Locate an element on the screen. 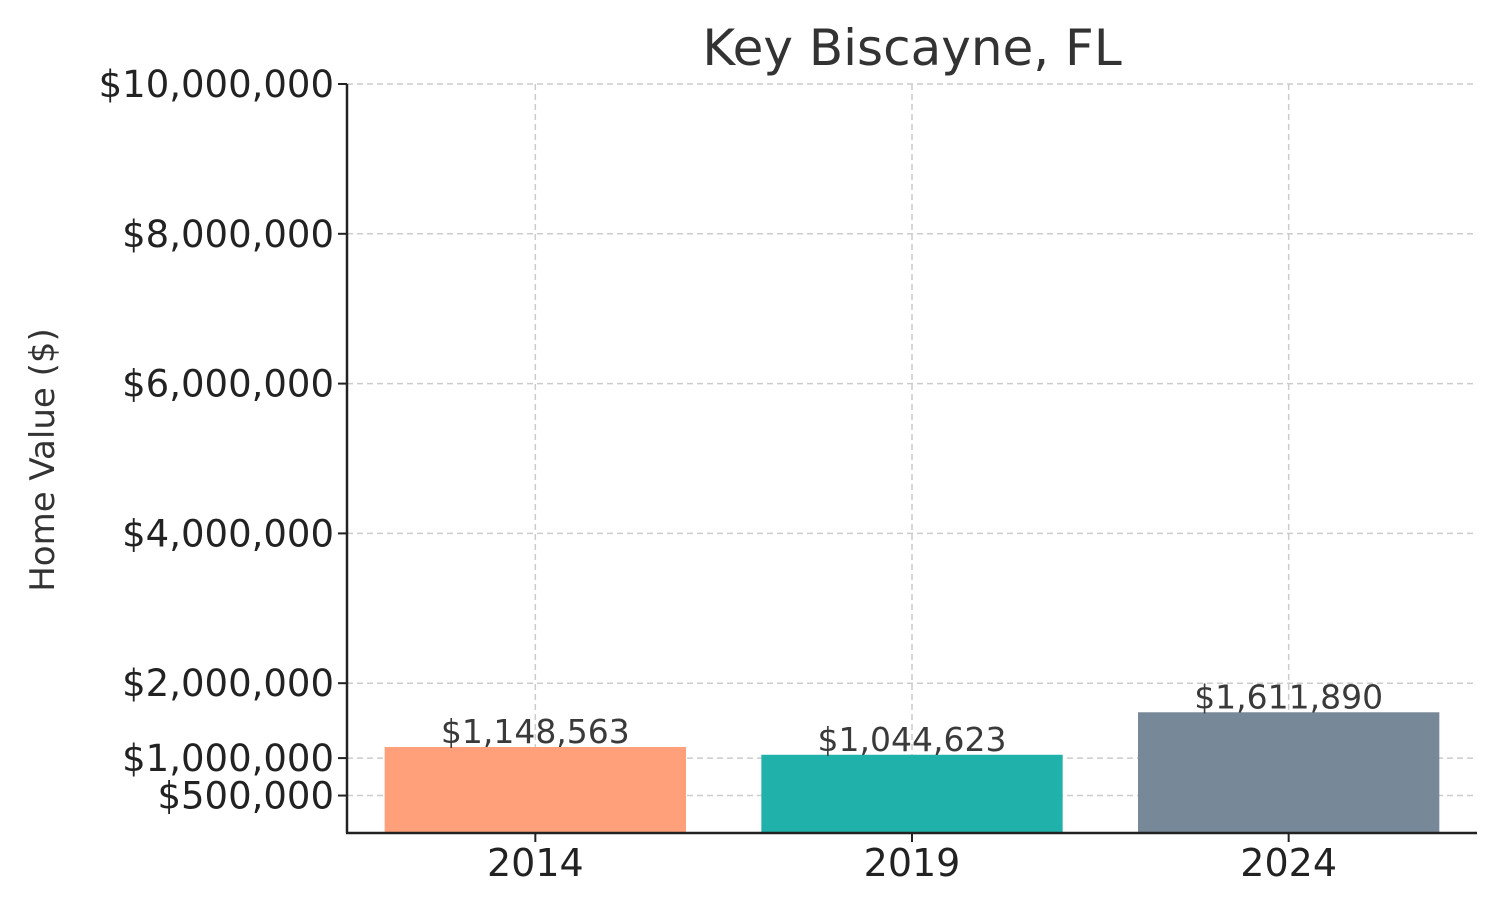 The width and height of the screenshot is (1500, 909). data-label-2024: $1,611,890 is located at coordinates (1288, 696).